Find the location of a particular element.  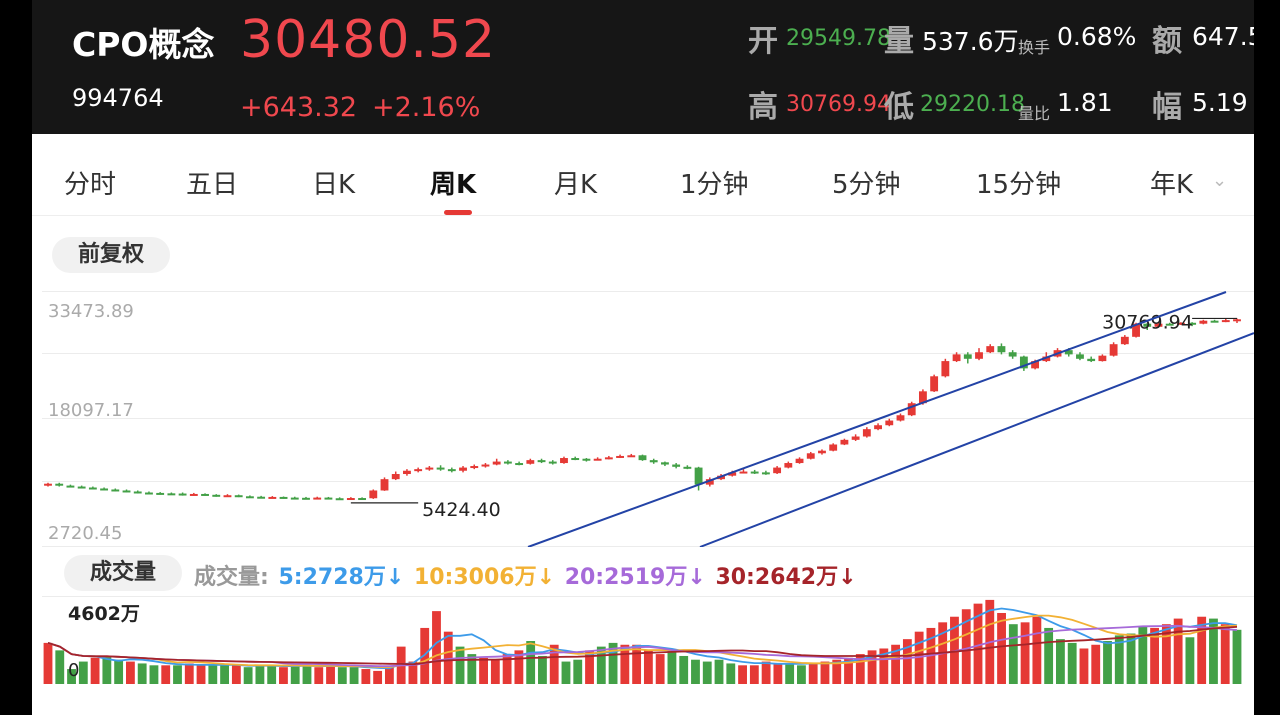

turnover-label: 换手 is located at coordinates (1034, 47).